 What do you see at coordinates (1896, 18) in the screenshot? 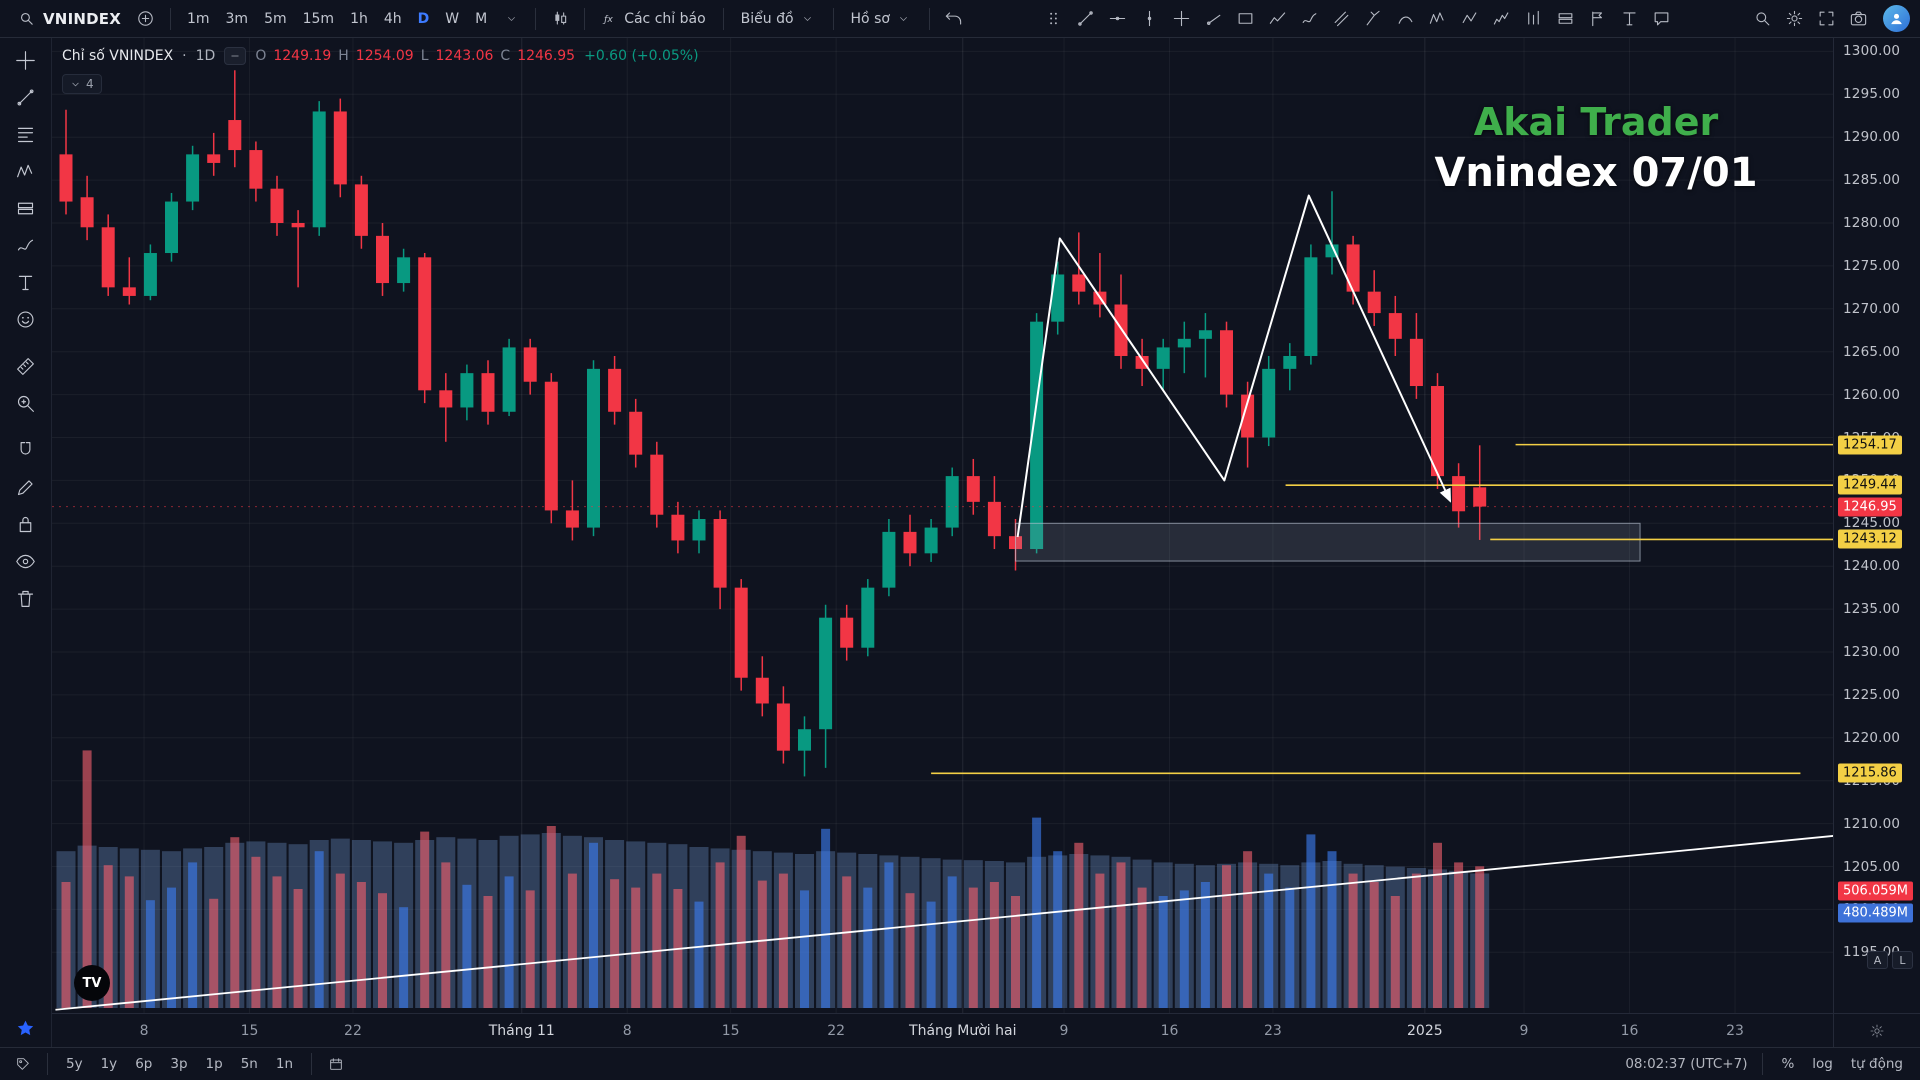
I see `user-avatar` at bounding box center [1896, 18].